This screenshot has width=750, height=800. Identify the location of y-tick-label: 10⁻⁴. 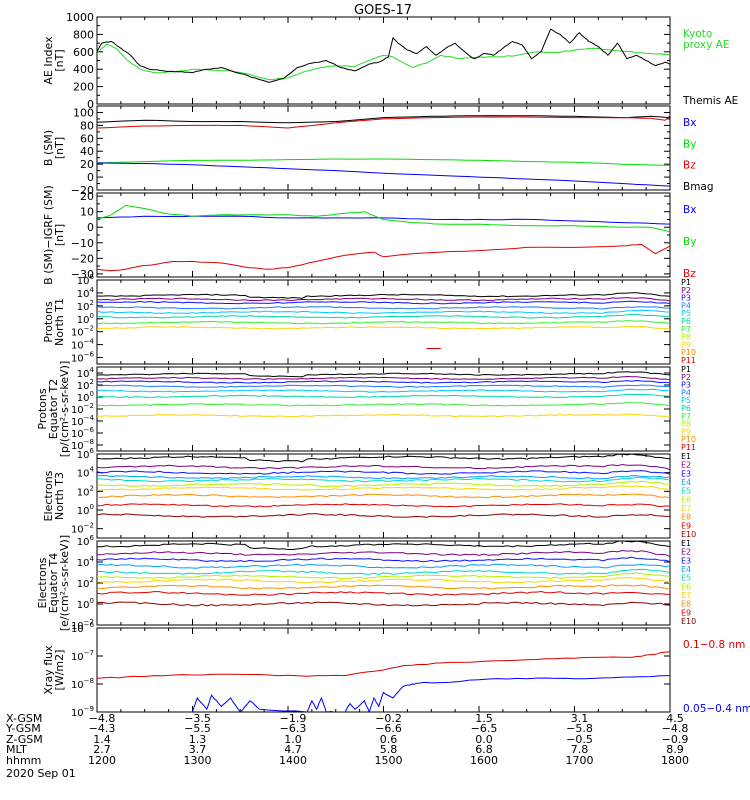
(83, 421).